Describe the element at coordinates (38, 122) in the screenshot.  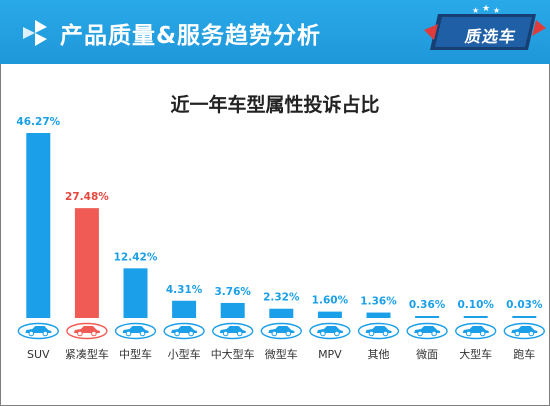
I see `value-label-1: 46.27%` at that location.